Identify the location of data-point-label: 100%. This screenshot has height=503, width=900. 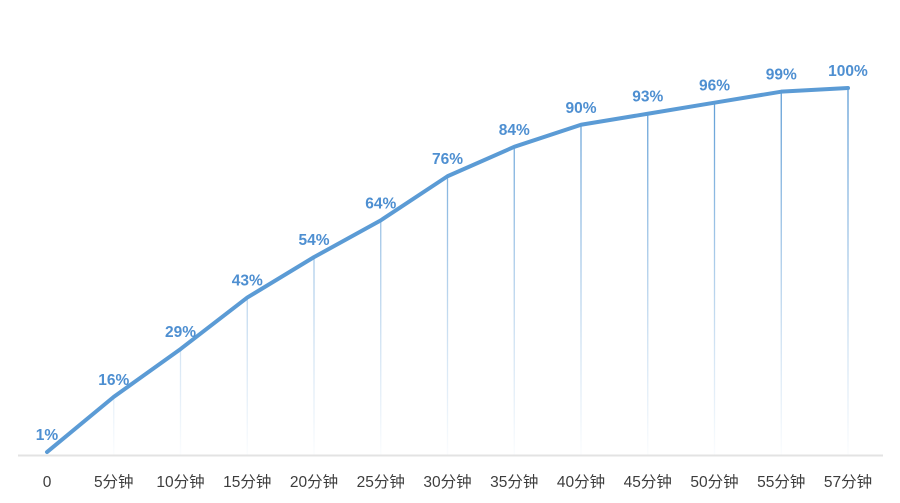
(848, 71).